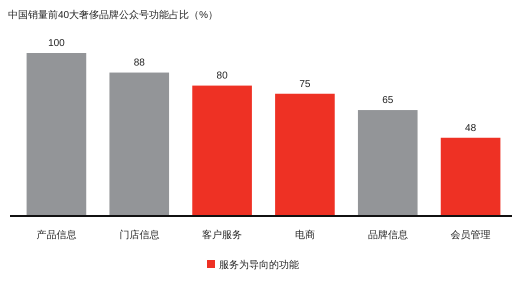 The image size is (524, 282). Describe the element at coordinates (57, 43) in the screenshot. I see `data-label: 100` at that location.